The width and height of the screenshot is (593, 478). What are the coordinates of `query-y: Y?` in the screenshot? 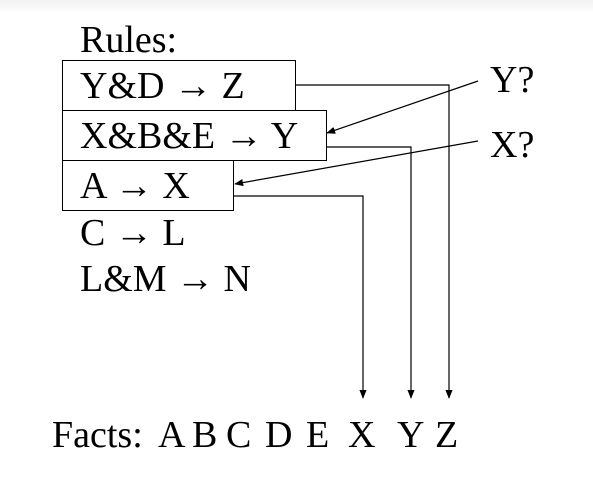 It's located at (512, 80).